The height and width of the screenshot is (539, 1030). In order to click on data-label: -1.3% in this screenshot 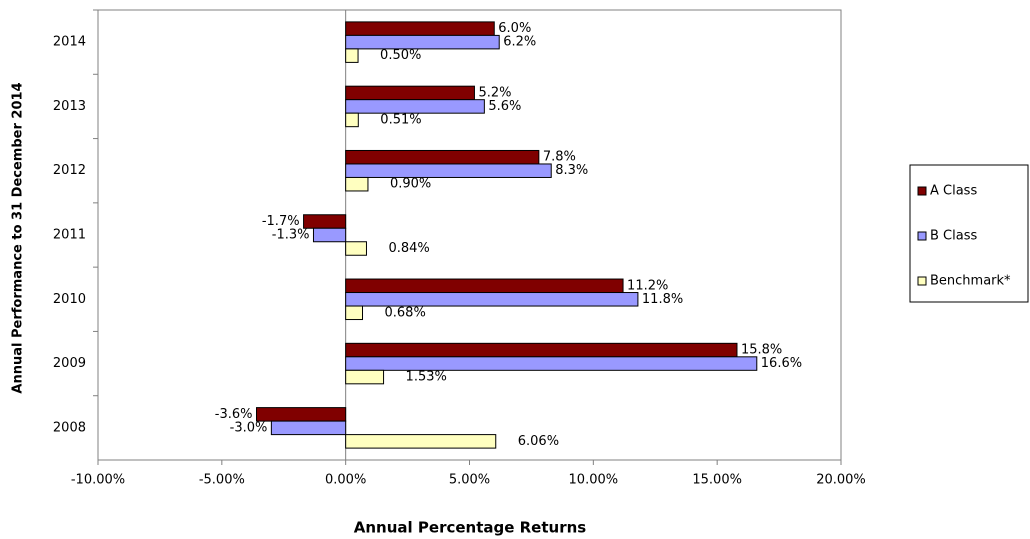, I will do `click(291, 235)`.